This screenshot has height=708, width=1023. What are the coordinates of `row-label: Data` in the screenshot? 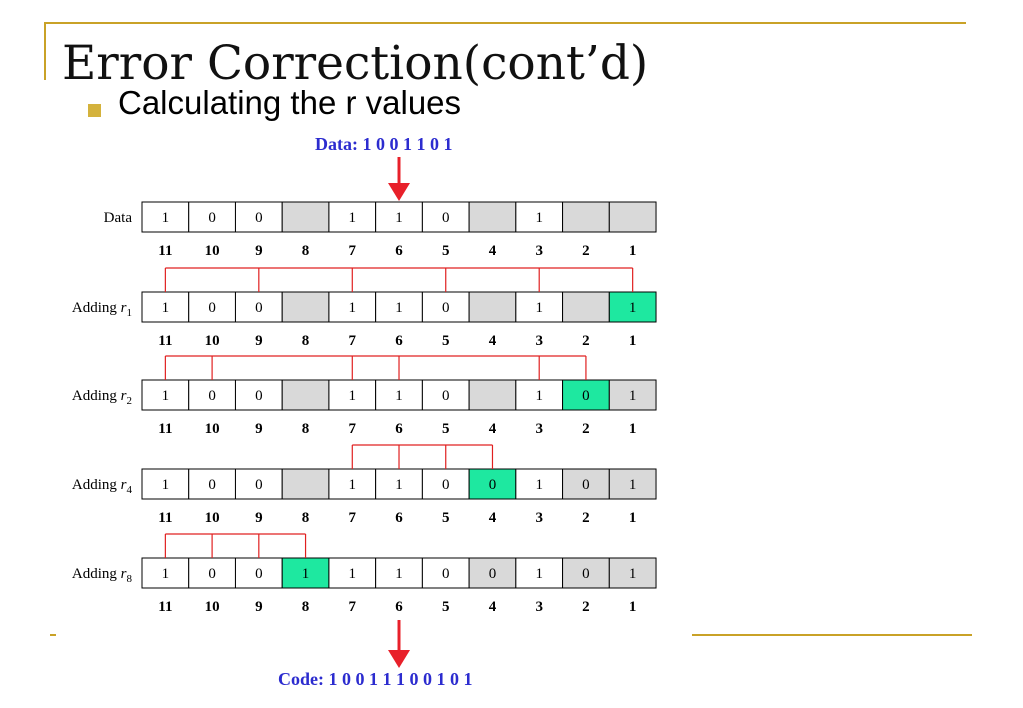 It's located at (118, 218).